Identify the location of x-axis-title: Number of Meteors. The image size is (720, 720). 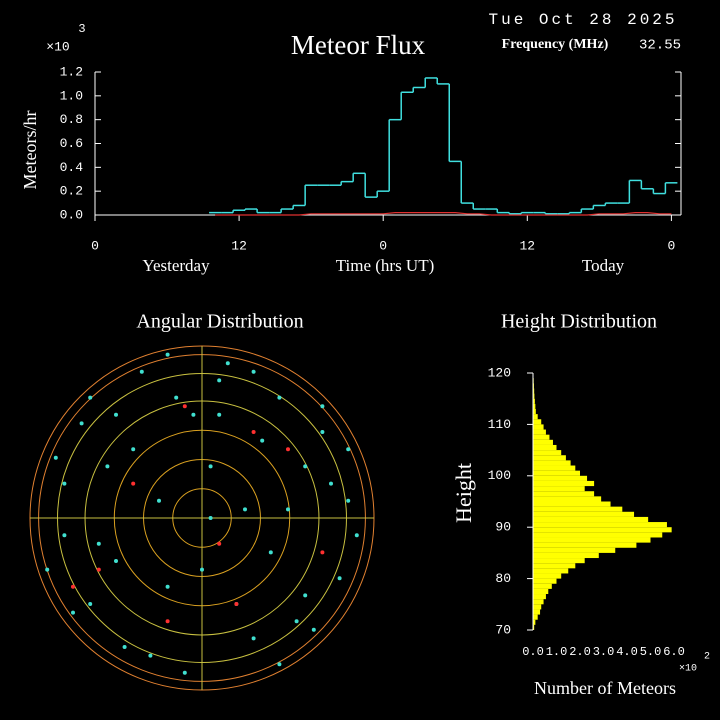
(605, 688).